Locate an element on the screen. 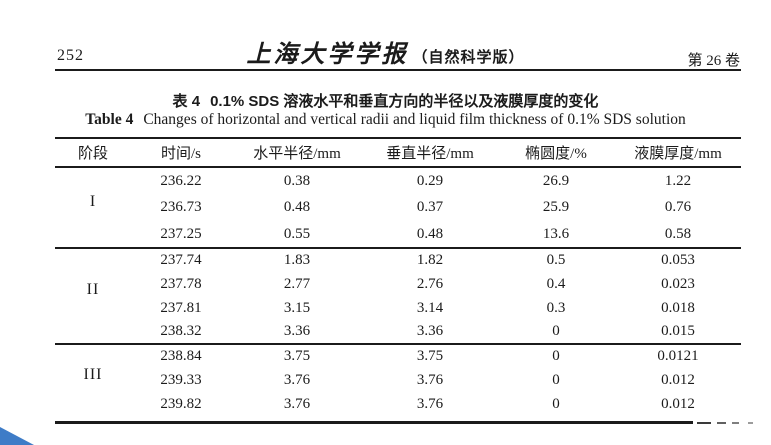 This screenshot has height=445, width=771. header-rule is located at coordinates (398, 70).